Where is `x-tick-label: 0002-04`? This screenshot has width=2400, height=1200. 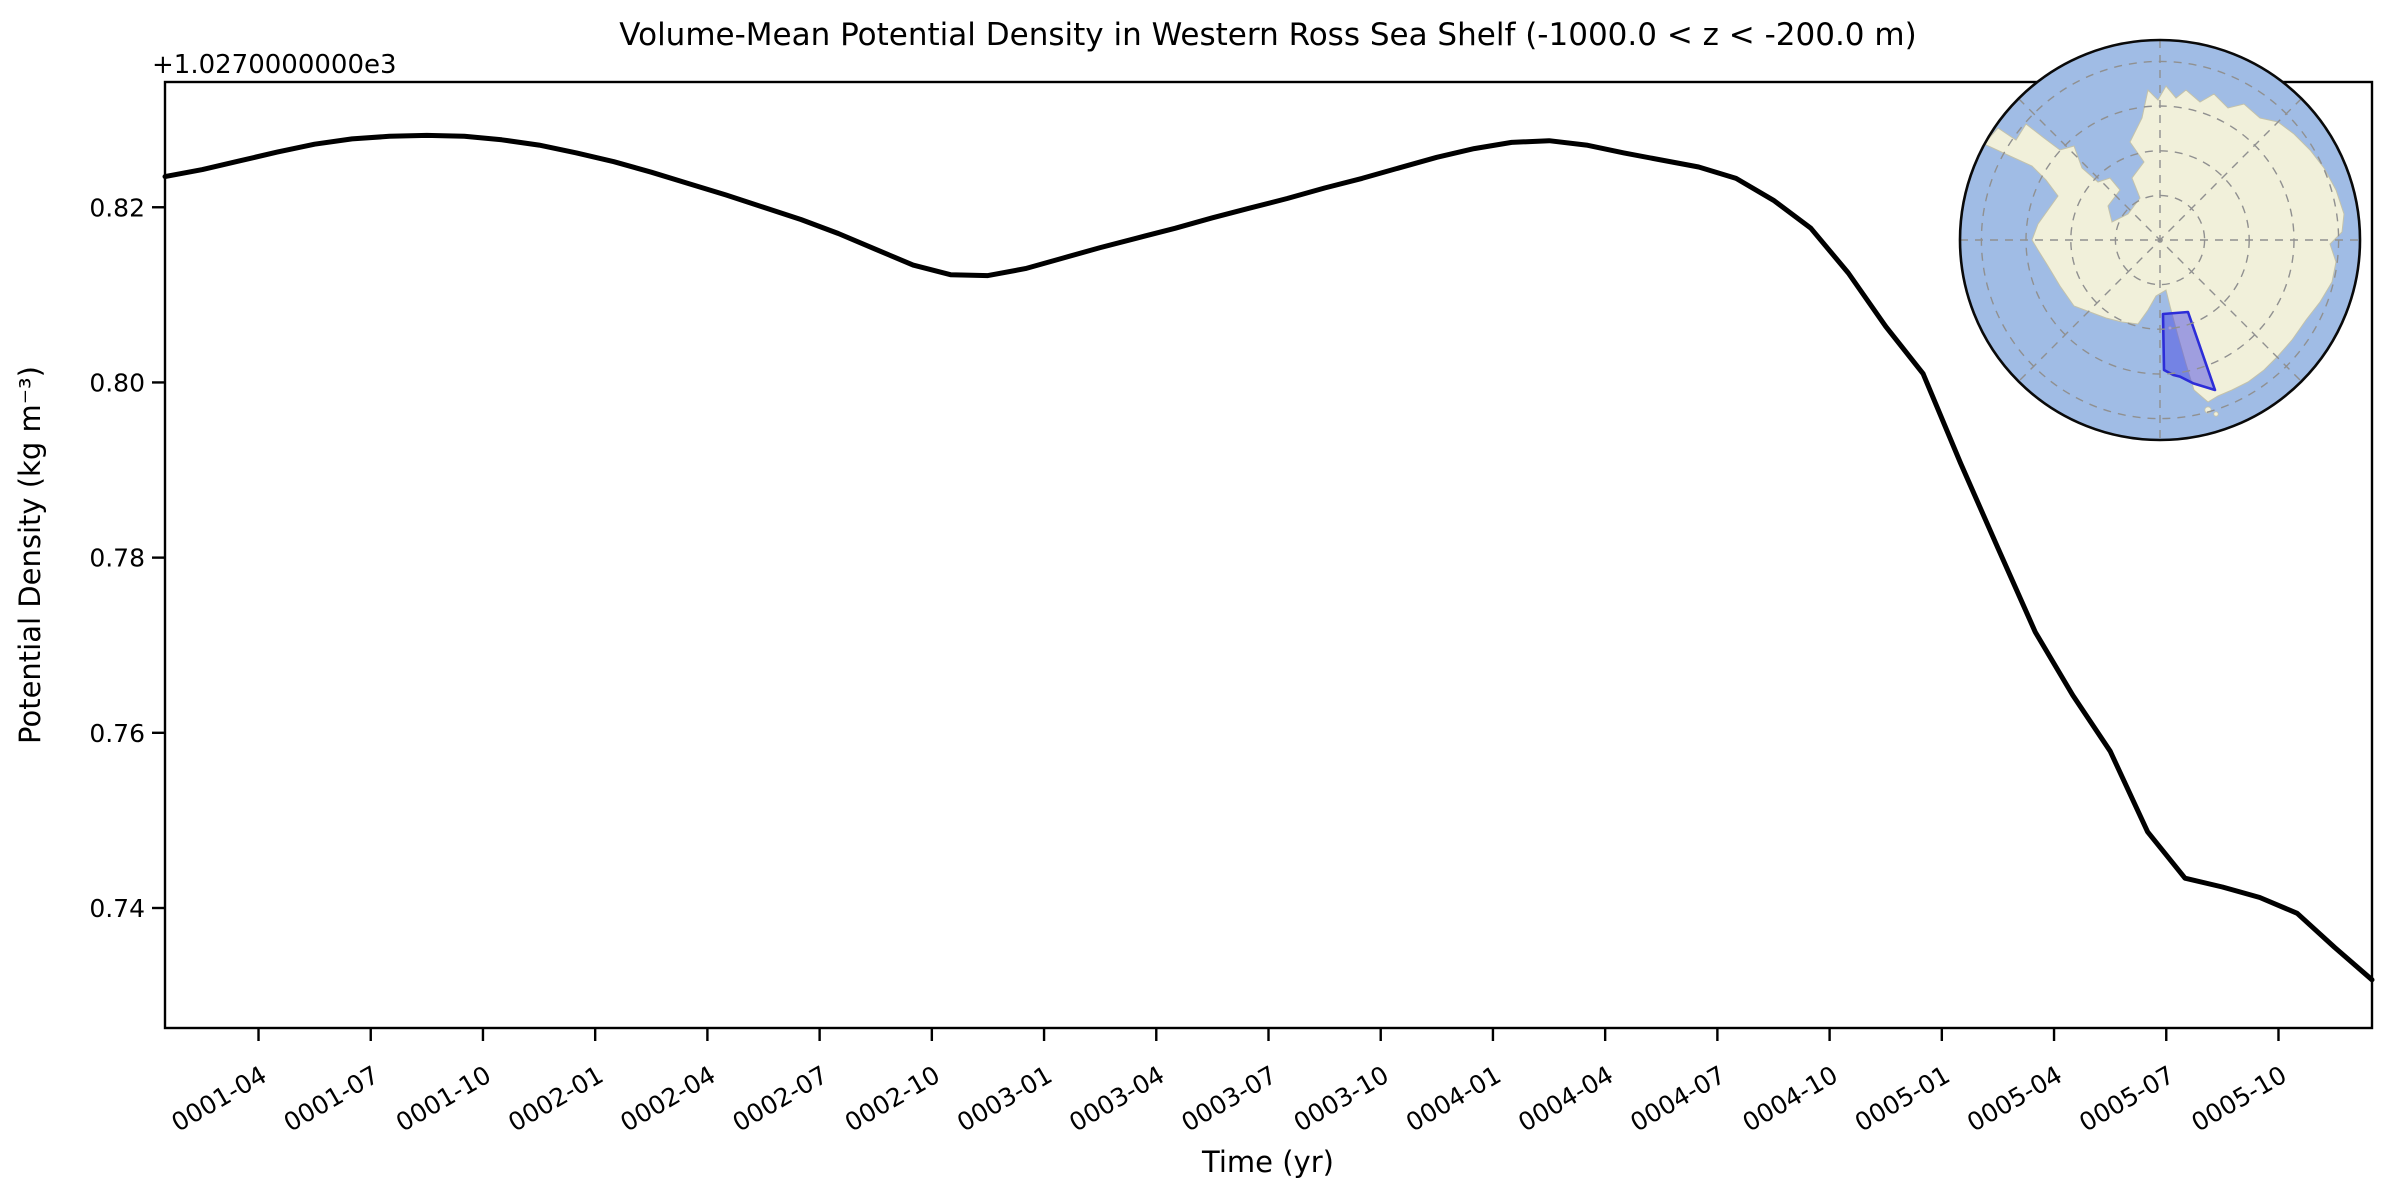 x-tick-label: 0002-04 is located at coordinates (667, 1098).